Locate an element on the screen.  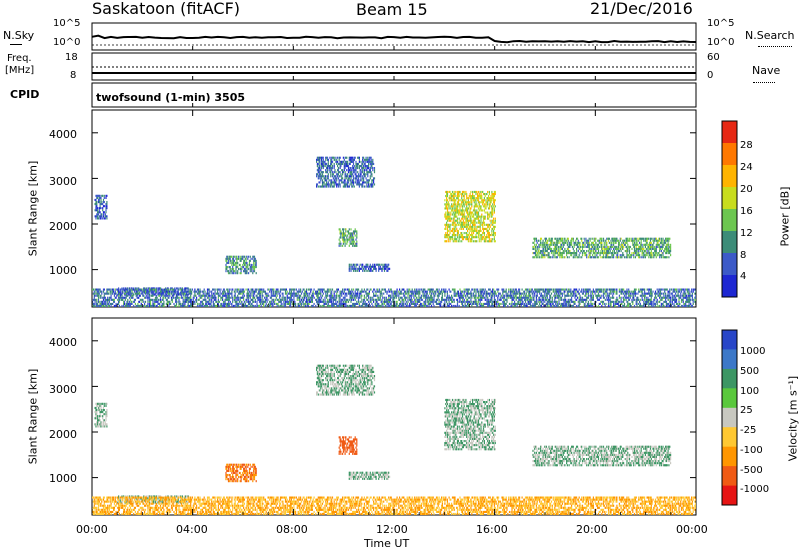
noise-sky-line is located at coordinates (394, 39).